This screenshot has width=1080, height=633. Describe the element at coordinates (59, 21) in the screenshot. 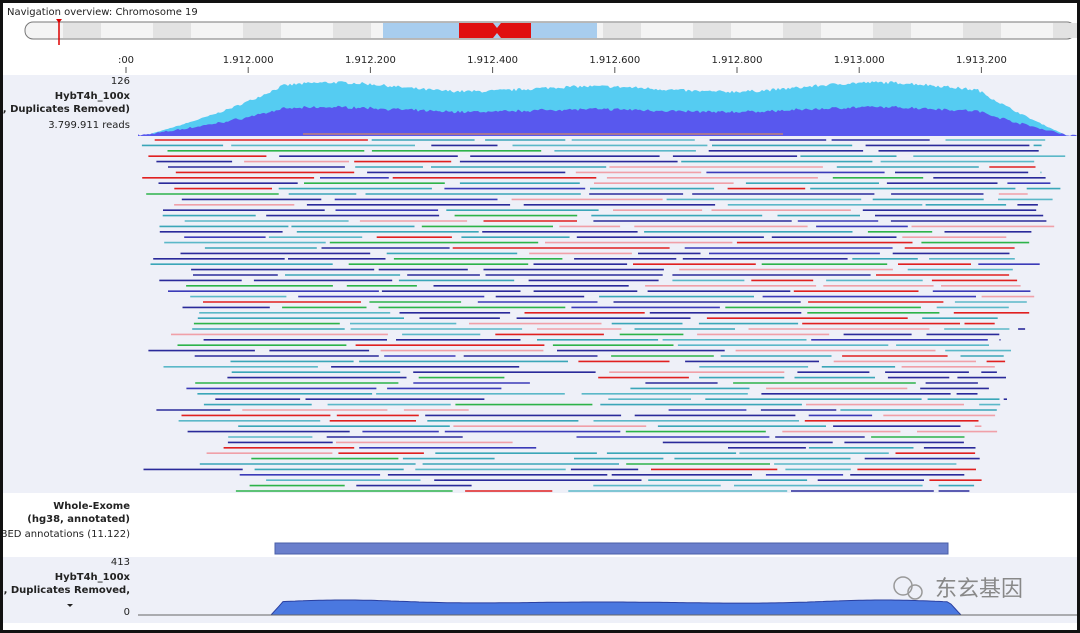

I see `position-marker` at that location.